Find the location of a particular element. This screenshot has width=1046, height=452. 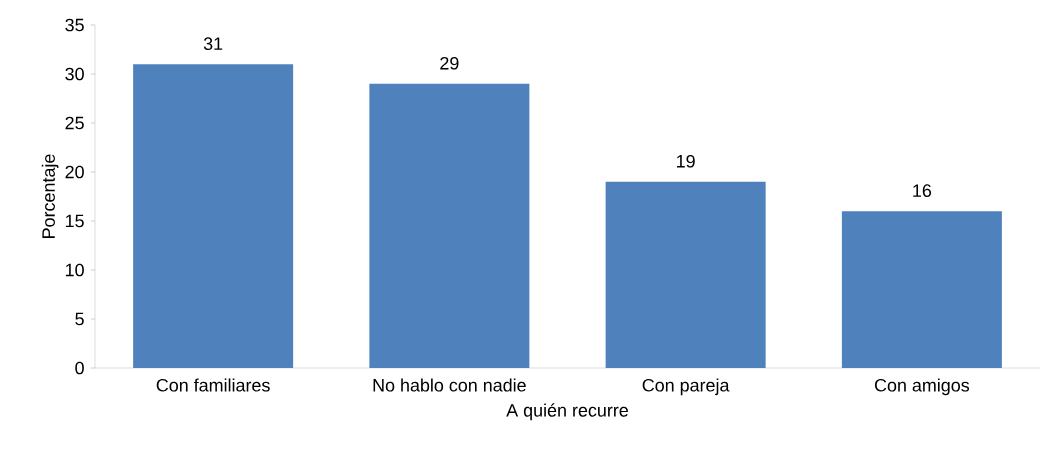

y-tick-label: 5 is located at coordinates (79, 319).